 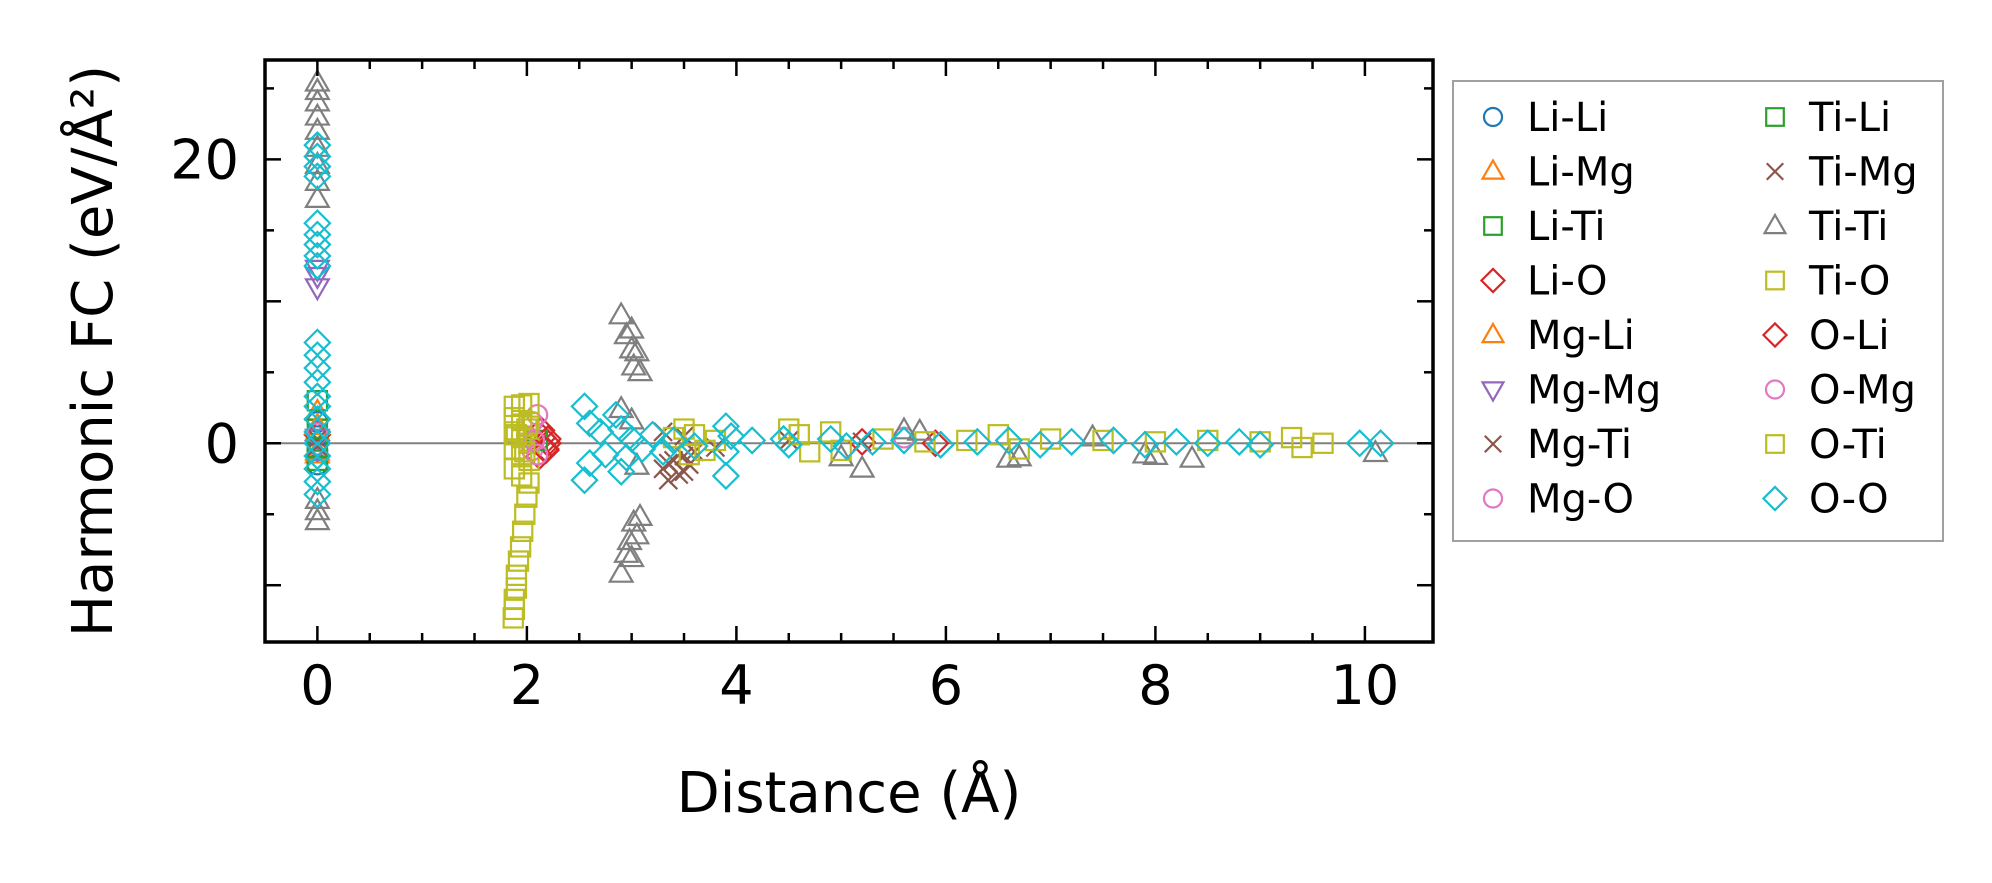 I want to click on legend-label: Li-O, so click(x=1567, y=282).